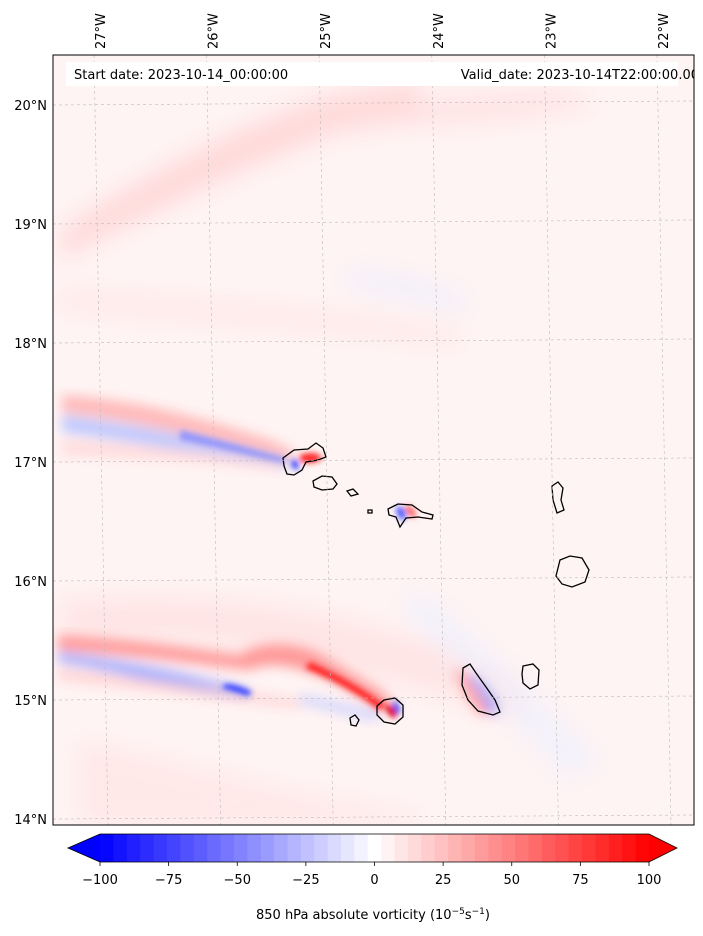 The width and height of the screenshot is (703, 936). I want to click on coastlines, so click(436, 584).